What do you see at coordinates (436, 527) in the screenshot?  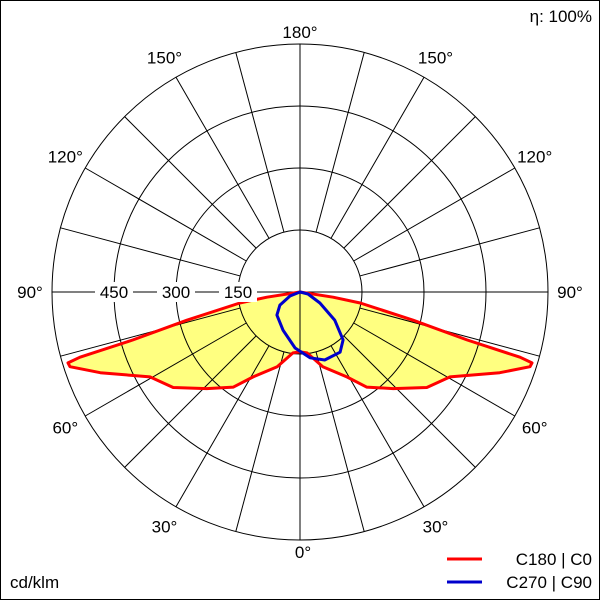 I see `angle-label-30-right: 30°` at bounding box center [436, 527].